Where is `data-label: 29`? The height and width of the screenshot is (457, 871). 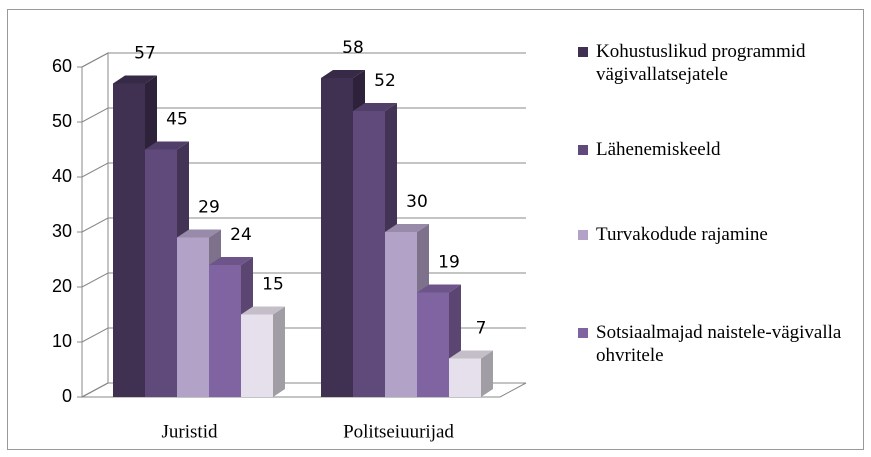
data-label: 29 is located at coordinates (209, 208).